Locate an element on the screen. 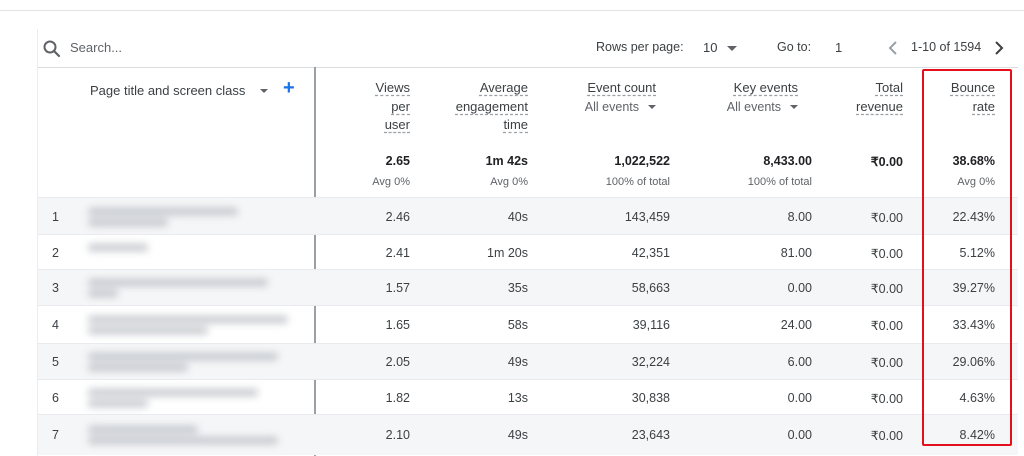 This screenshot has width=1024, height=456. cell-avg-engagement-time: 1m 20s is located at coordinates (507, 253).